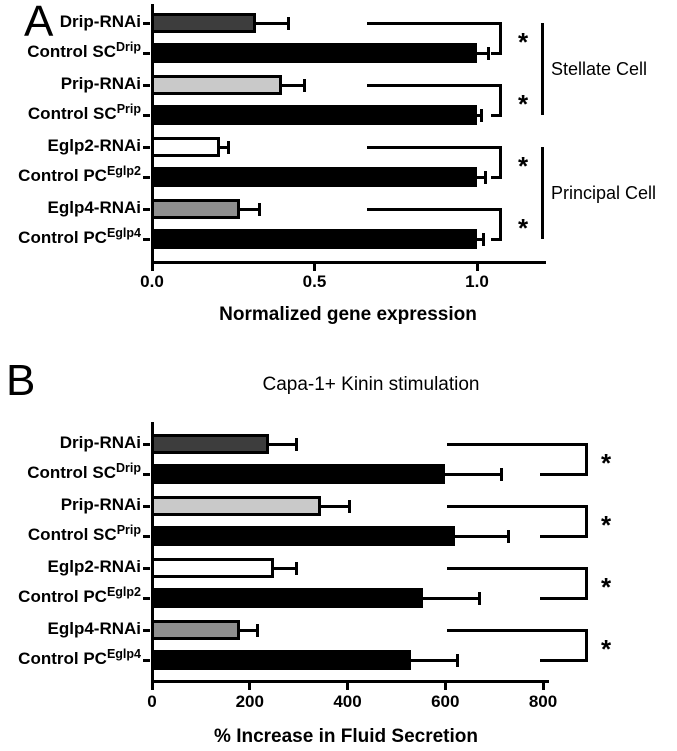 The image size is (677, 751). Describe the element at coordinates (604, 193) in the screenshot. I see `group-label: Principal Cell` at that location.